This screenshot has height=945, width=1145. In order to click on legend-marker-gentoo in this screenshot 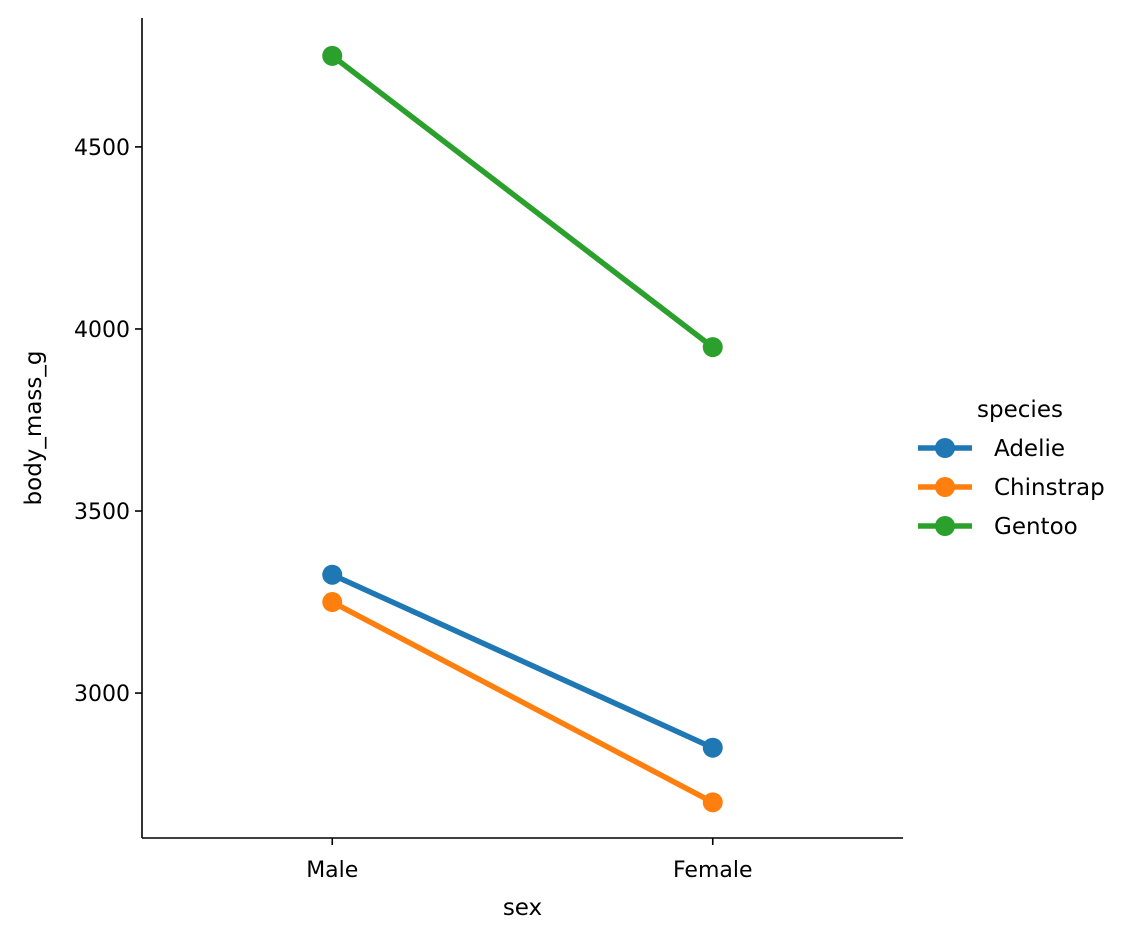, I will do `click(945, 526)`.